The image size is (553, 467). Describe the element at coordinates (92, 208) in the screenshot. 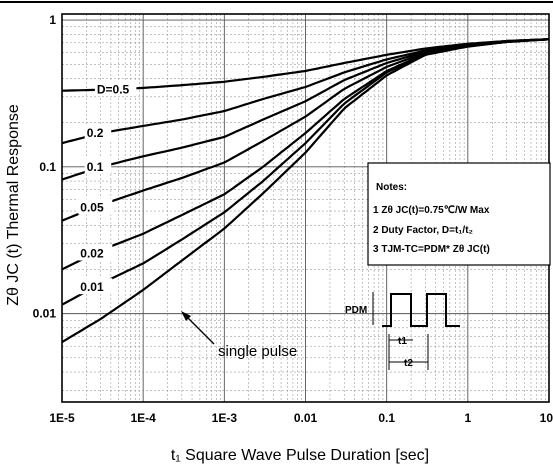

I see `curve-label-0-05: 0.05` at that location.